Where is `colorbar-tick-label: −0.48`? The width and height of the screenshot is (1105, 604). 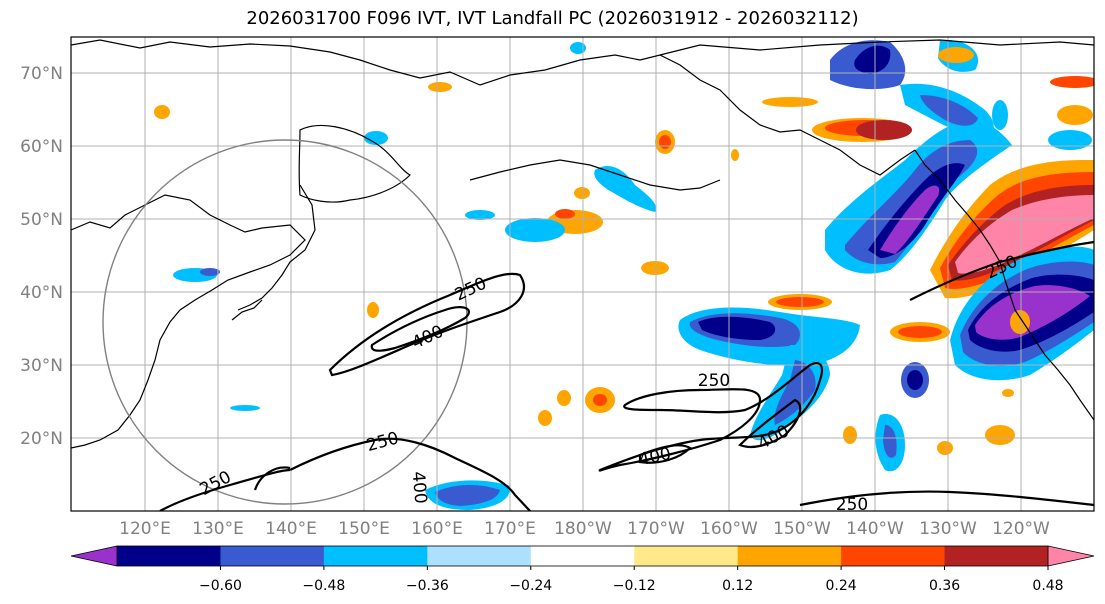 colorbar-tick-label: −0.48 is located at coordinates (323, 586).